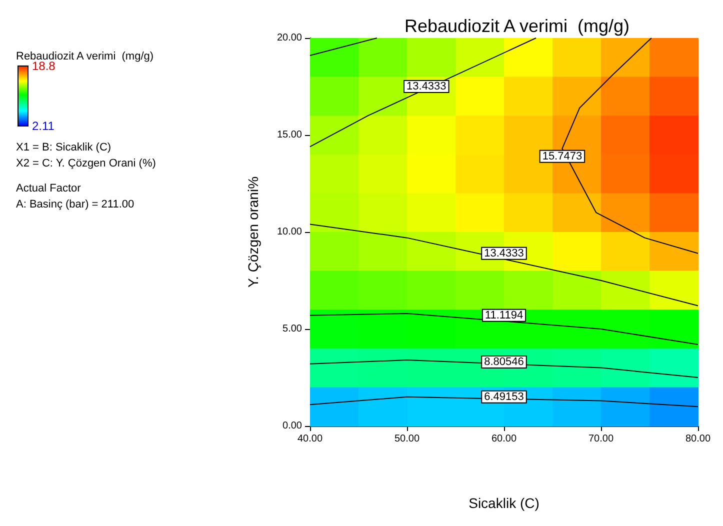 This screenshot has width=723, height=526. Describe the element at coordinates (504, 315) in the screenshot. I see `annotation: 11.1194` at that location.